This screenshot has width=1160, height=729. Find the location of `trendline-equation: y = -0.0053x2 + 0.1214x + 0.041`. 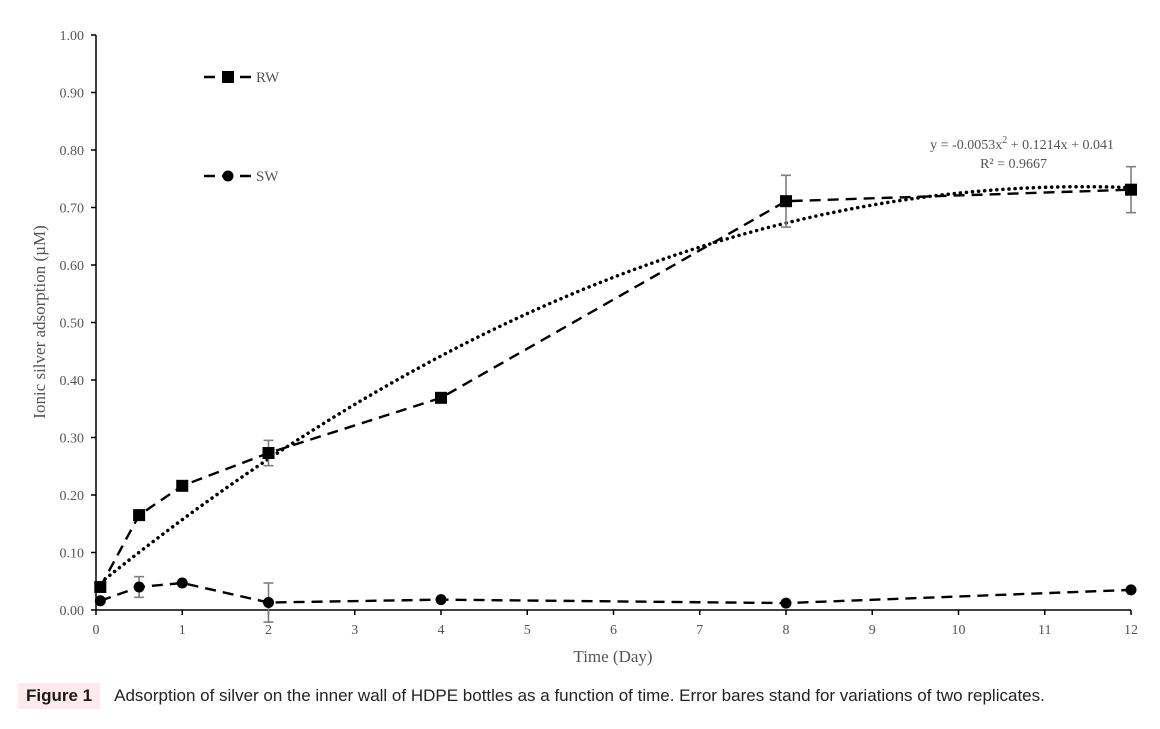

trendline-equation: y = -0.0053x2 + 0.1214x + 0.041 is located at coordinates (1022, 144).